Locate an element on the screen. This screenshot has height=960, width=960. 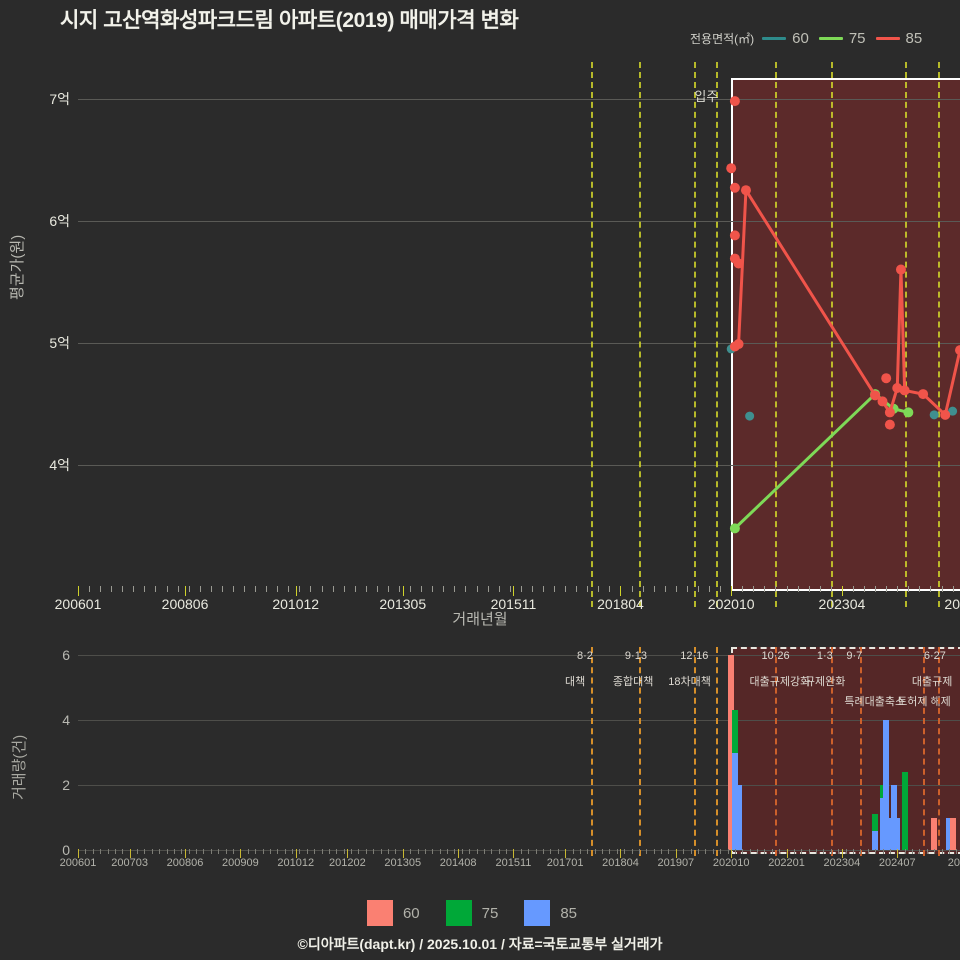
volume-x-tick-label: 201305 is located at coordinates (403, 863).